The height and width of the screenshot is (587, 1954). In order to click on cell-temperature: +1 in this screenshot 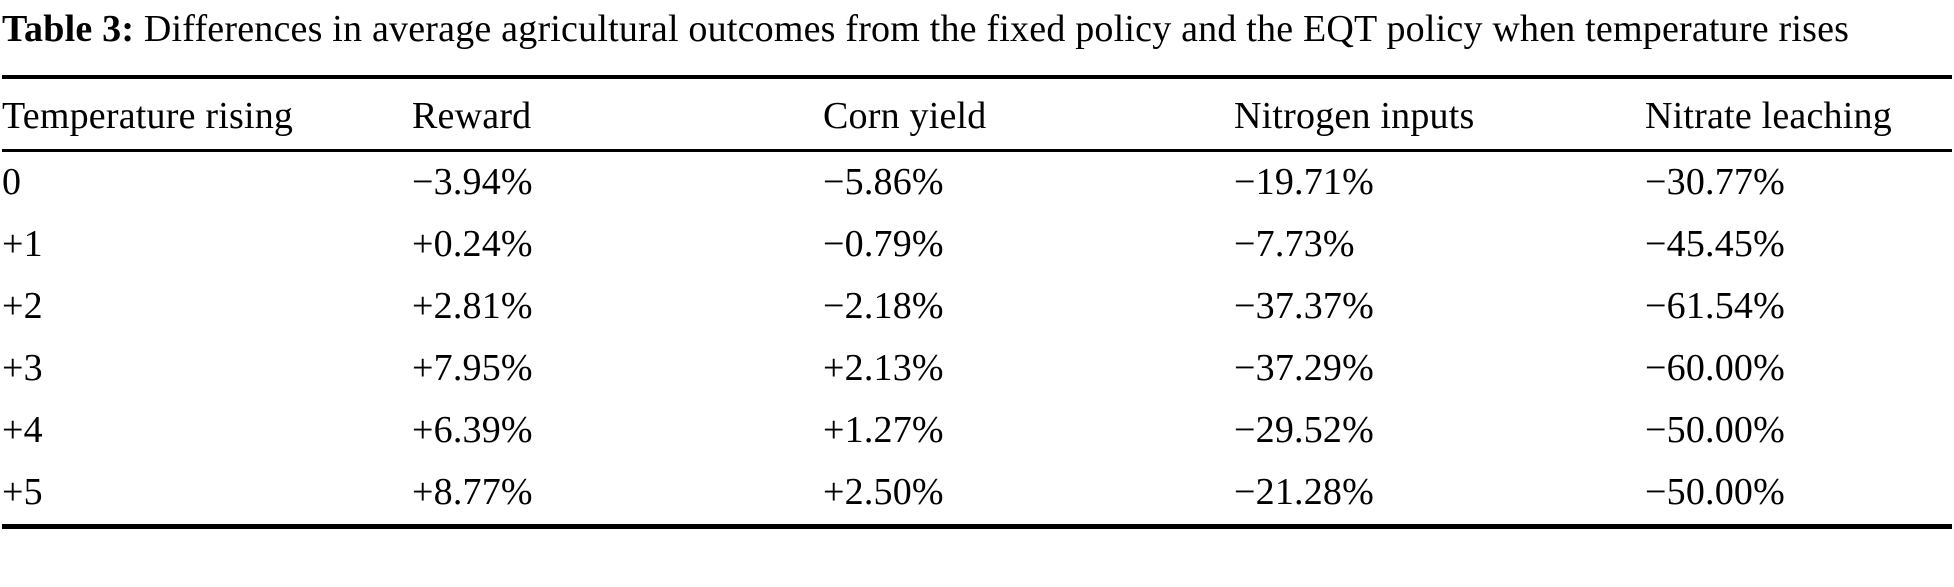, I will do `click(22, 244)`.